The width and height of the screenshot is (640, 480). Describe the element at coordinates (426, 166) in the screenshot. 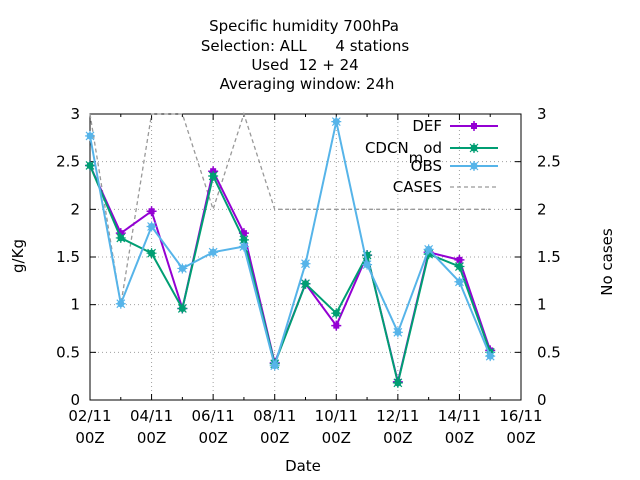

I see `legend-label: OBS` at that location.